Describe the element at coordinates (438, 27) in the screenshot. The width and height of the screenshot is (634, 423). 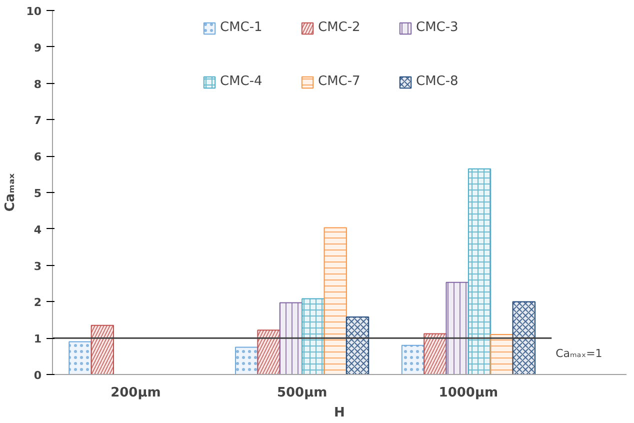
I see `legend-label: CMC-3` at that location.